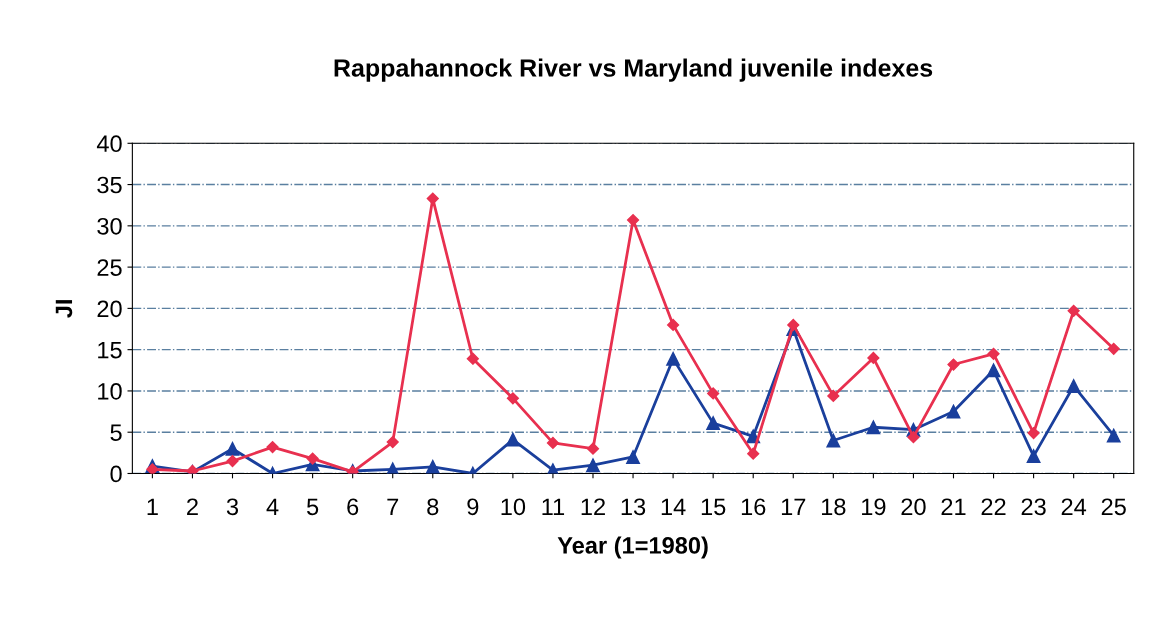 The image size is (1151, 623). I want to click on x-tick-label: 17, so click(793, 506).